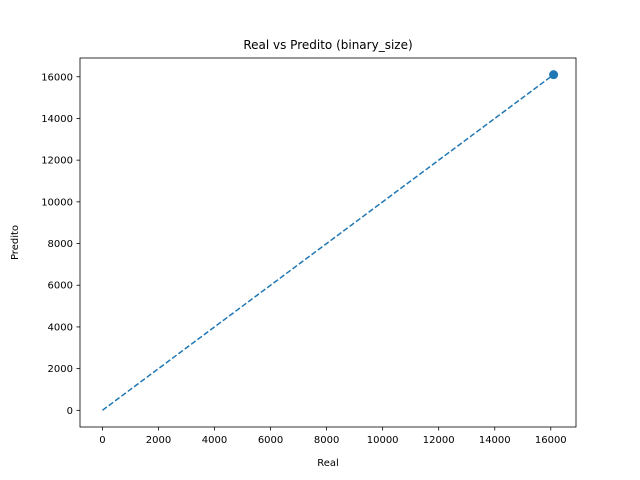  Describe the element at coordinates (57, 77) in the screenshot. I see `y-tick-label: 16000` at that location.